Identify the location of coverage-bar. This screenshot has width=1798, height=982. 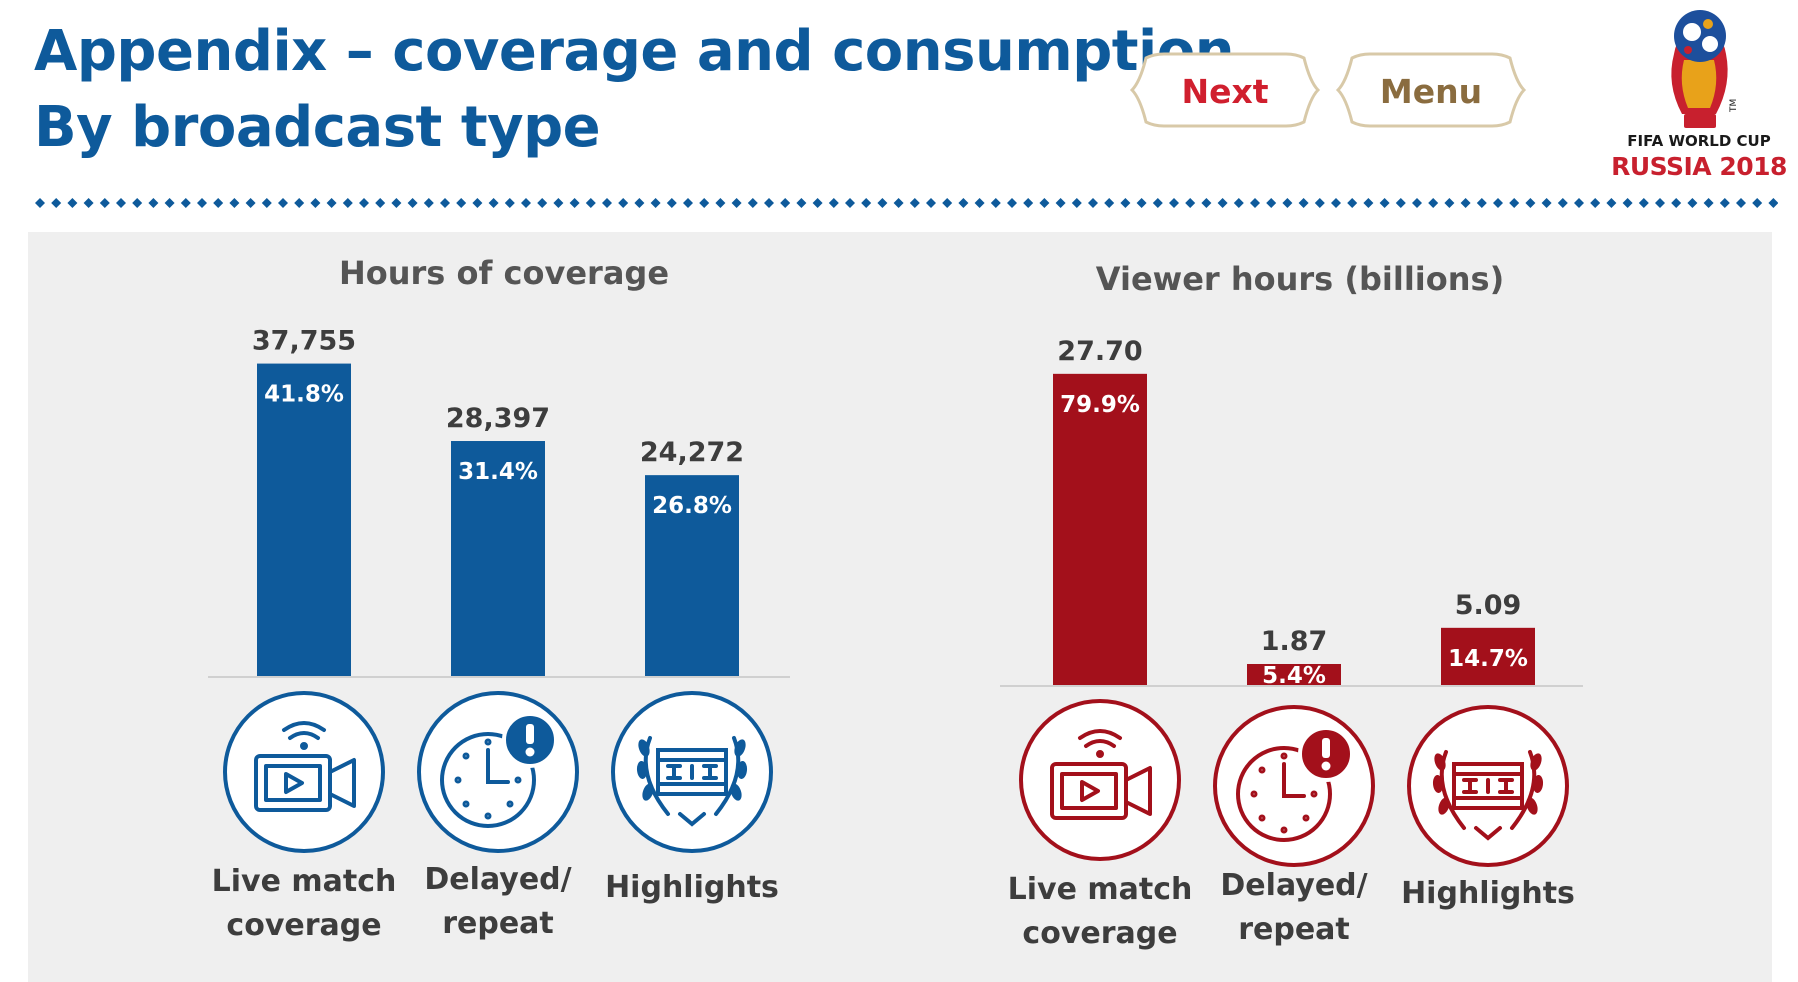
(692, 575).